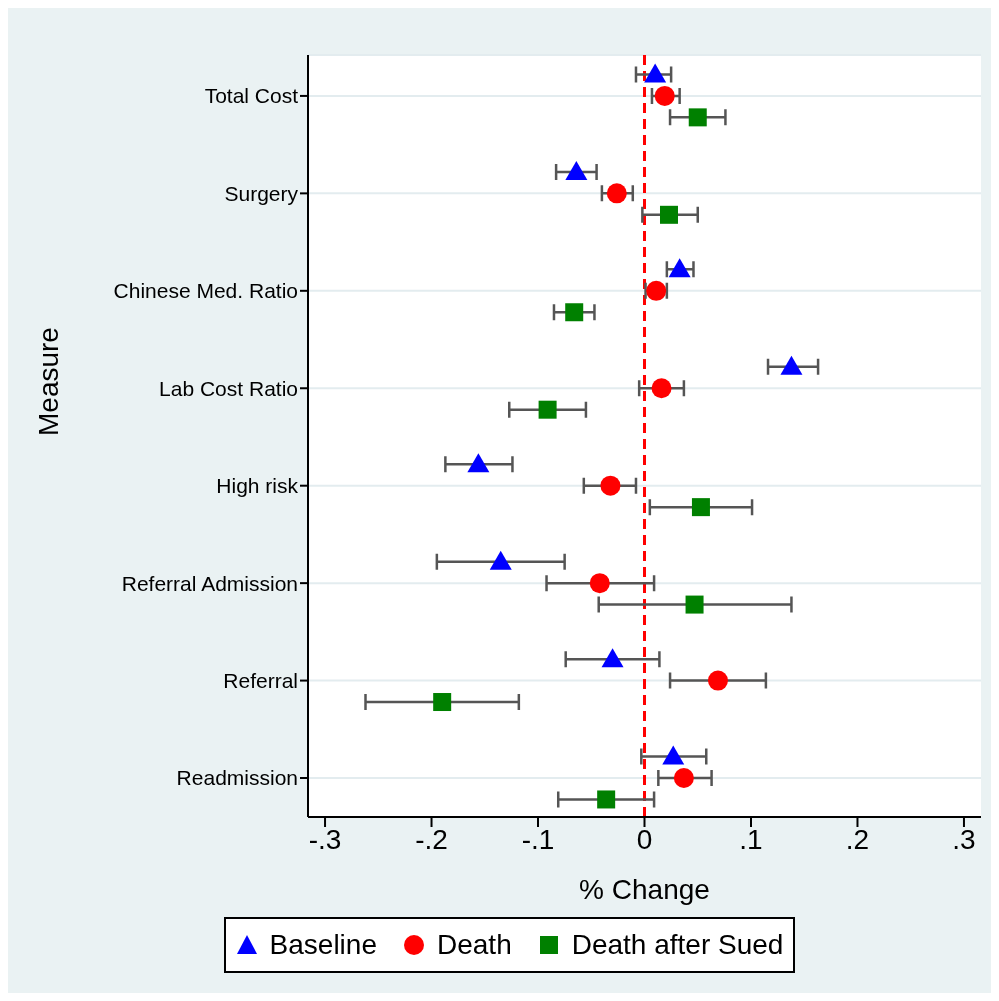 The width and height of the screenshot is (999, 1001). I want to click on y-tick-label: Chinese Med. Ratio, so click(205, 291).